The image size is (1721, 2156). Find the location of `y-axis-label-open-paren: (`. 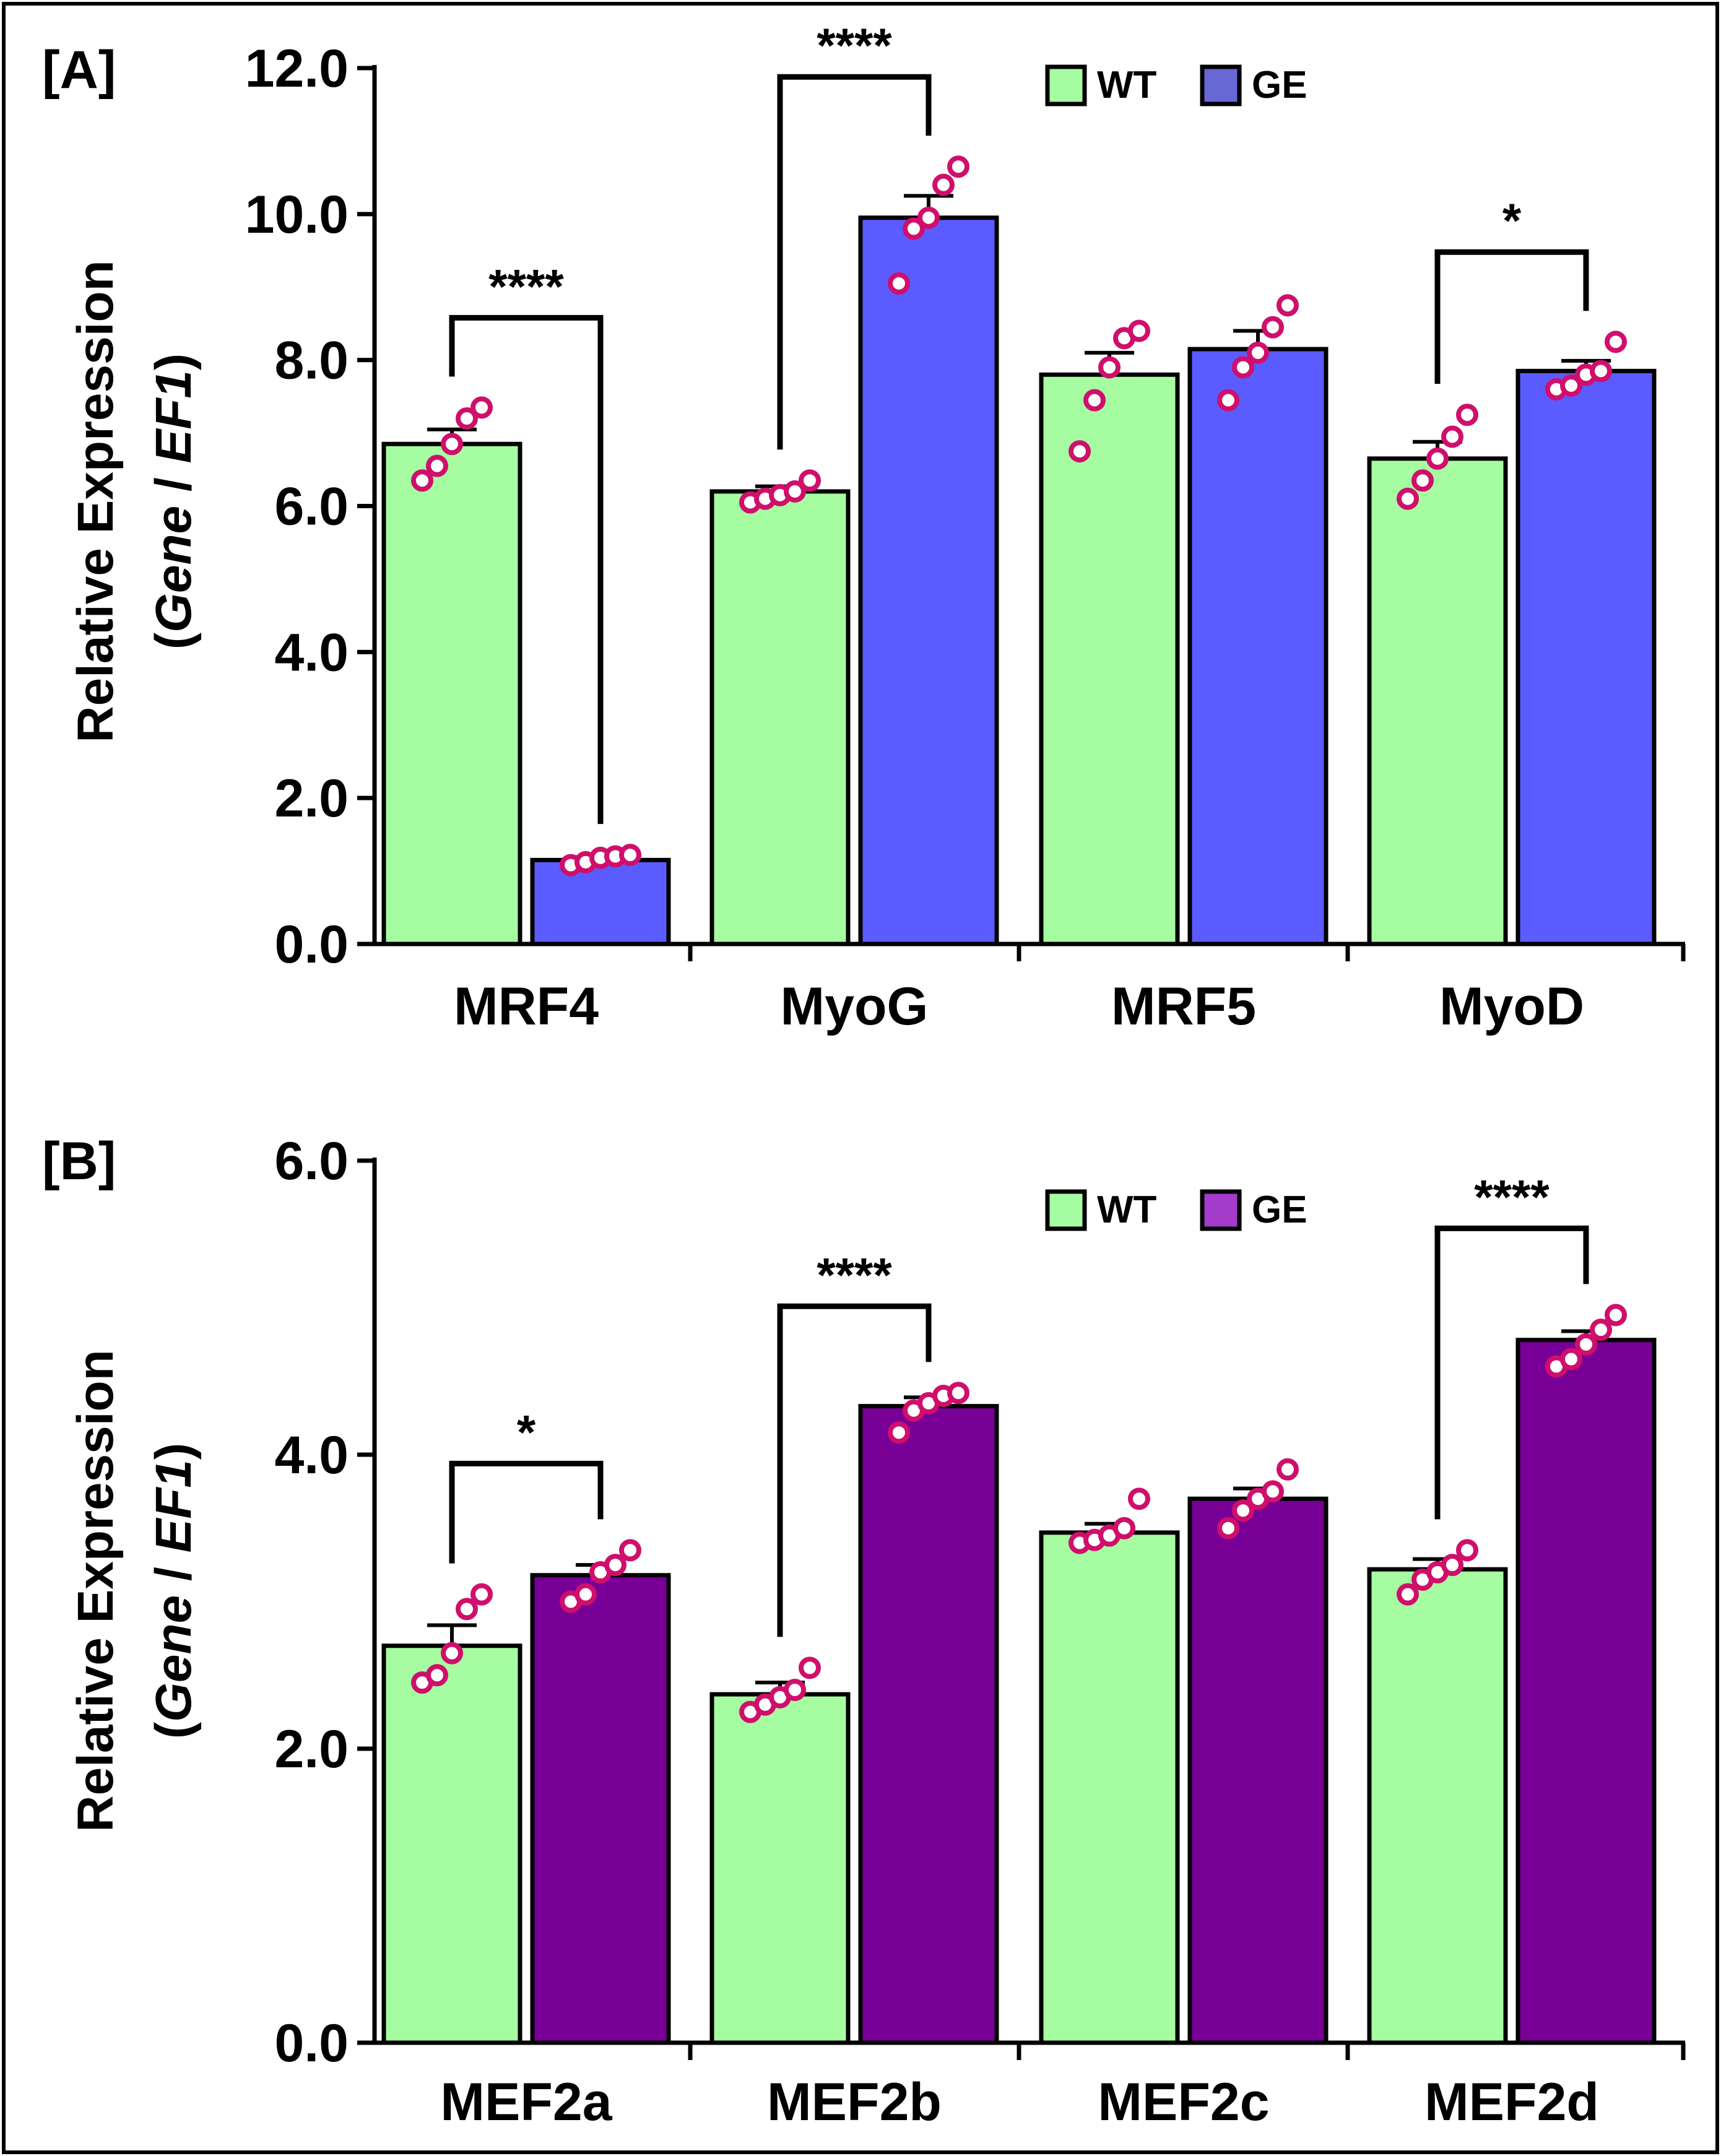

y-axis-label-open-paren: ( is located at coordinates (174, 1730).